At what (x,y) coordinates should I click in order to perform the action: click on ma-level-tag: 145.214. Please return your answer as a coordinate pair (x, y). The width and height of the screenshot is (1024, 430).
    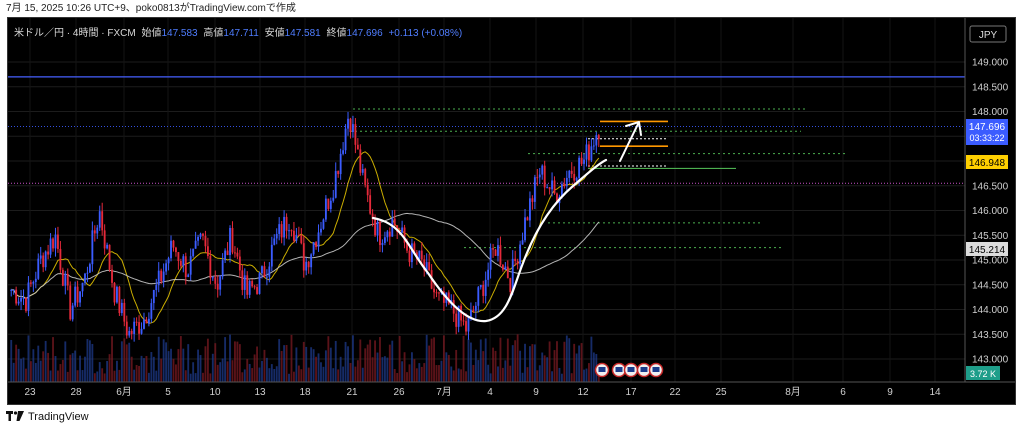
    Looking at the image, I should click on (987, 249).